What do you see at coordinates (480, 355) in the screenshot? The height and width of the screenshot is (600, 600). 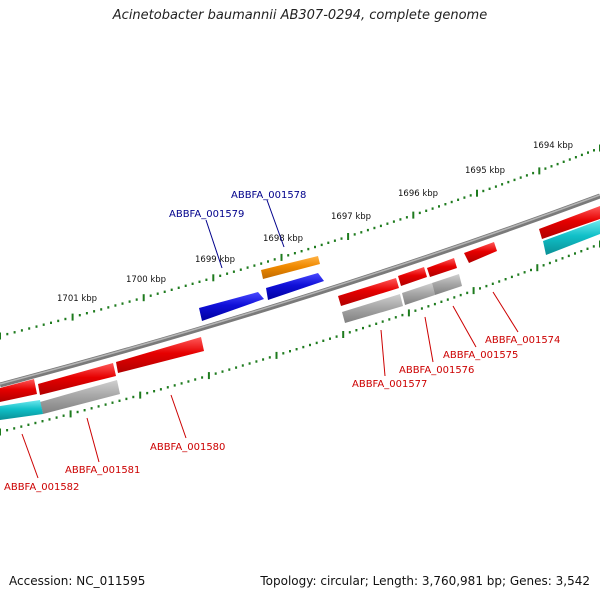 I see `gene-label-001575: ABBFA_001575` at bounding box center [480, 355].